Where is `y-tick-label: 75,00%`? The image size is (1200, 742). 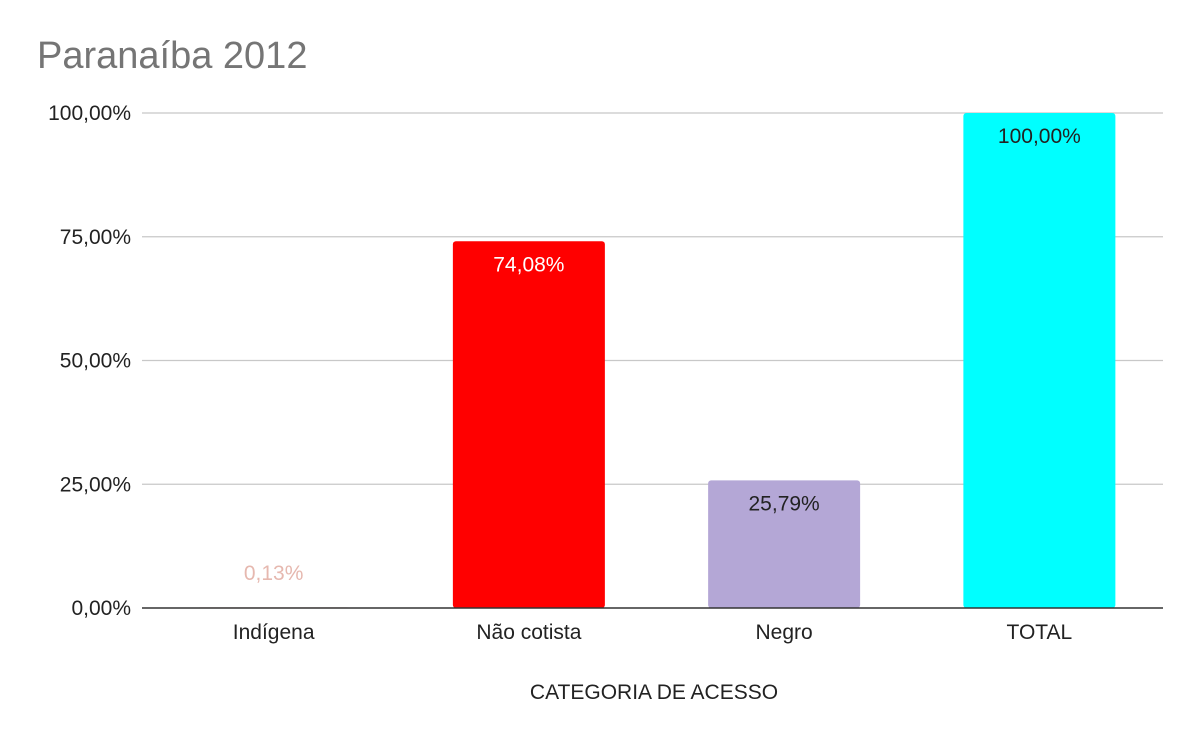 y-tick-label: 75,00% is located at coordinates (95, 237).